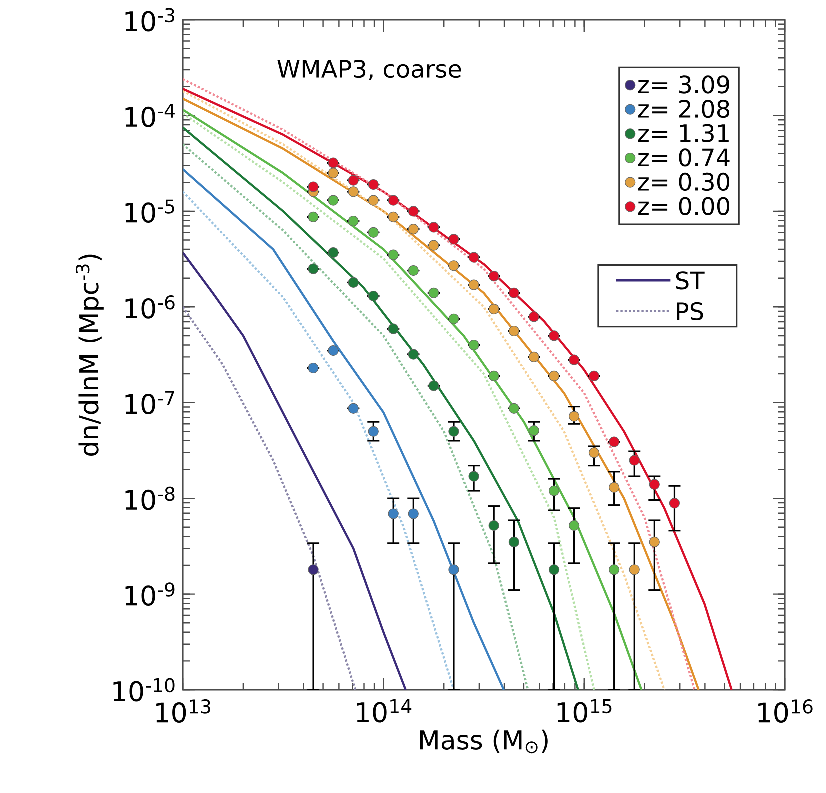 This screenshot has height=793, width=826. Describe the element at coordinates (150, 594) in the screenshot. I see `y-tick-label: 10$^{-9}$` at that location.